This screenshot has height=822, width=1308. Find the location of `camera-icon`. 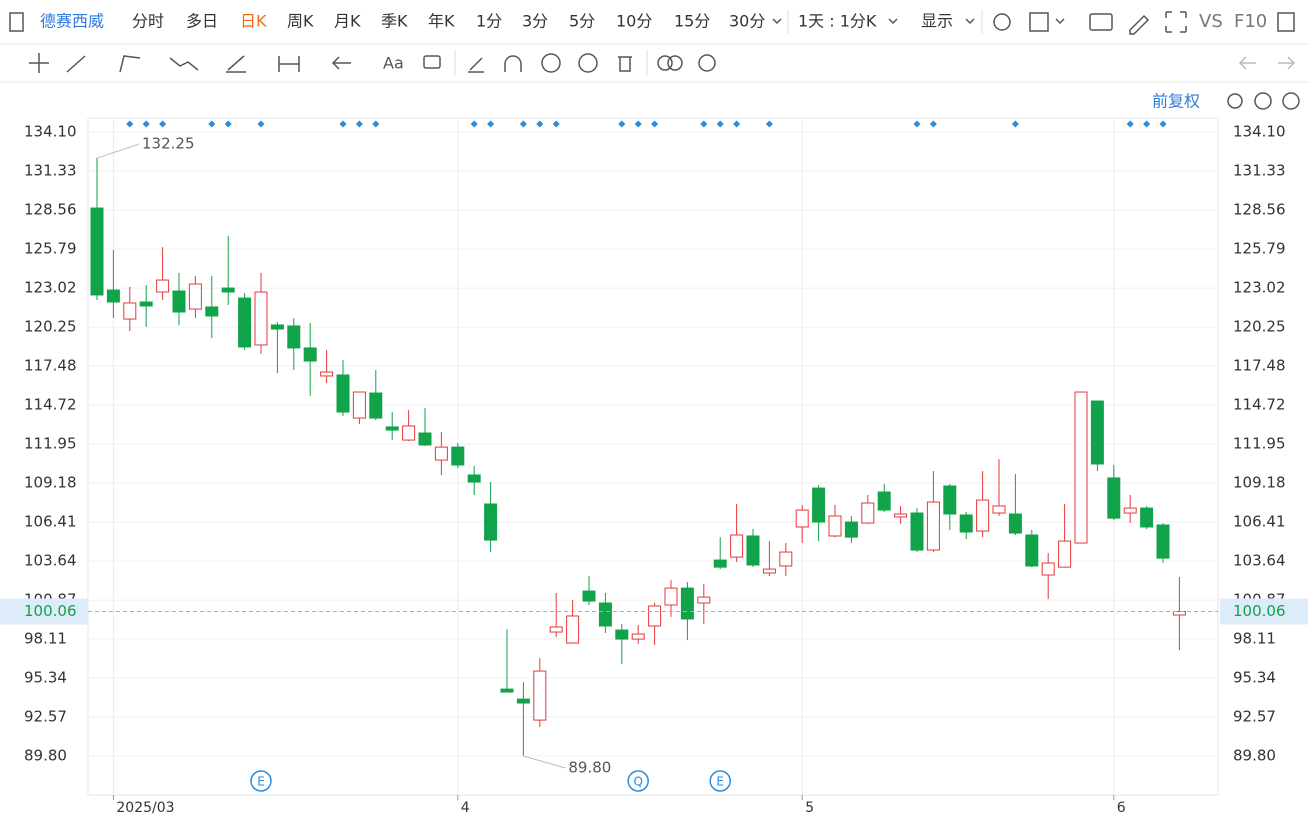

camera-icon is located at coordinates (1101, 22).